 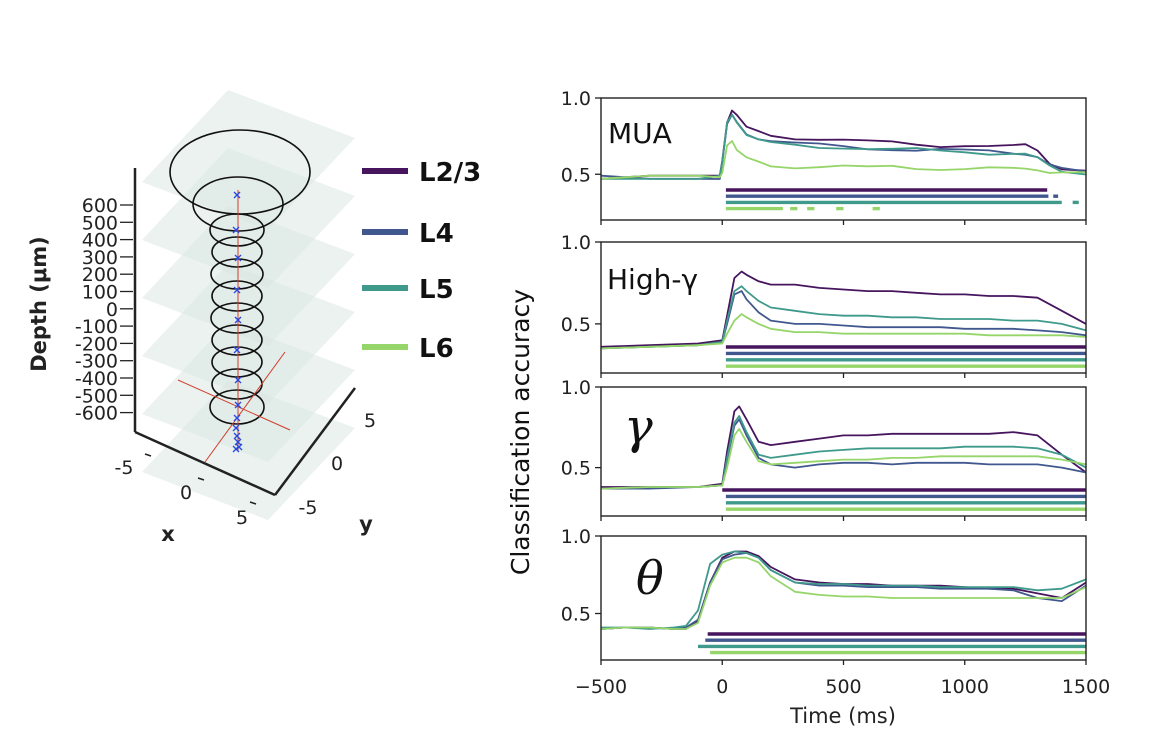 I want to click on z-tick-7: -100, so click(x=96, y=327).